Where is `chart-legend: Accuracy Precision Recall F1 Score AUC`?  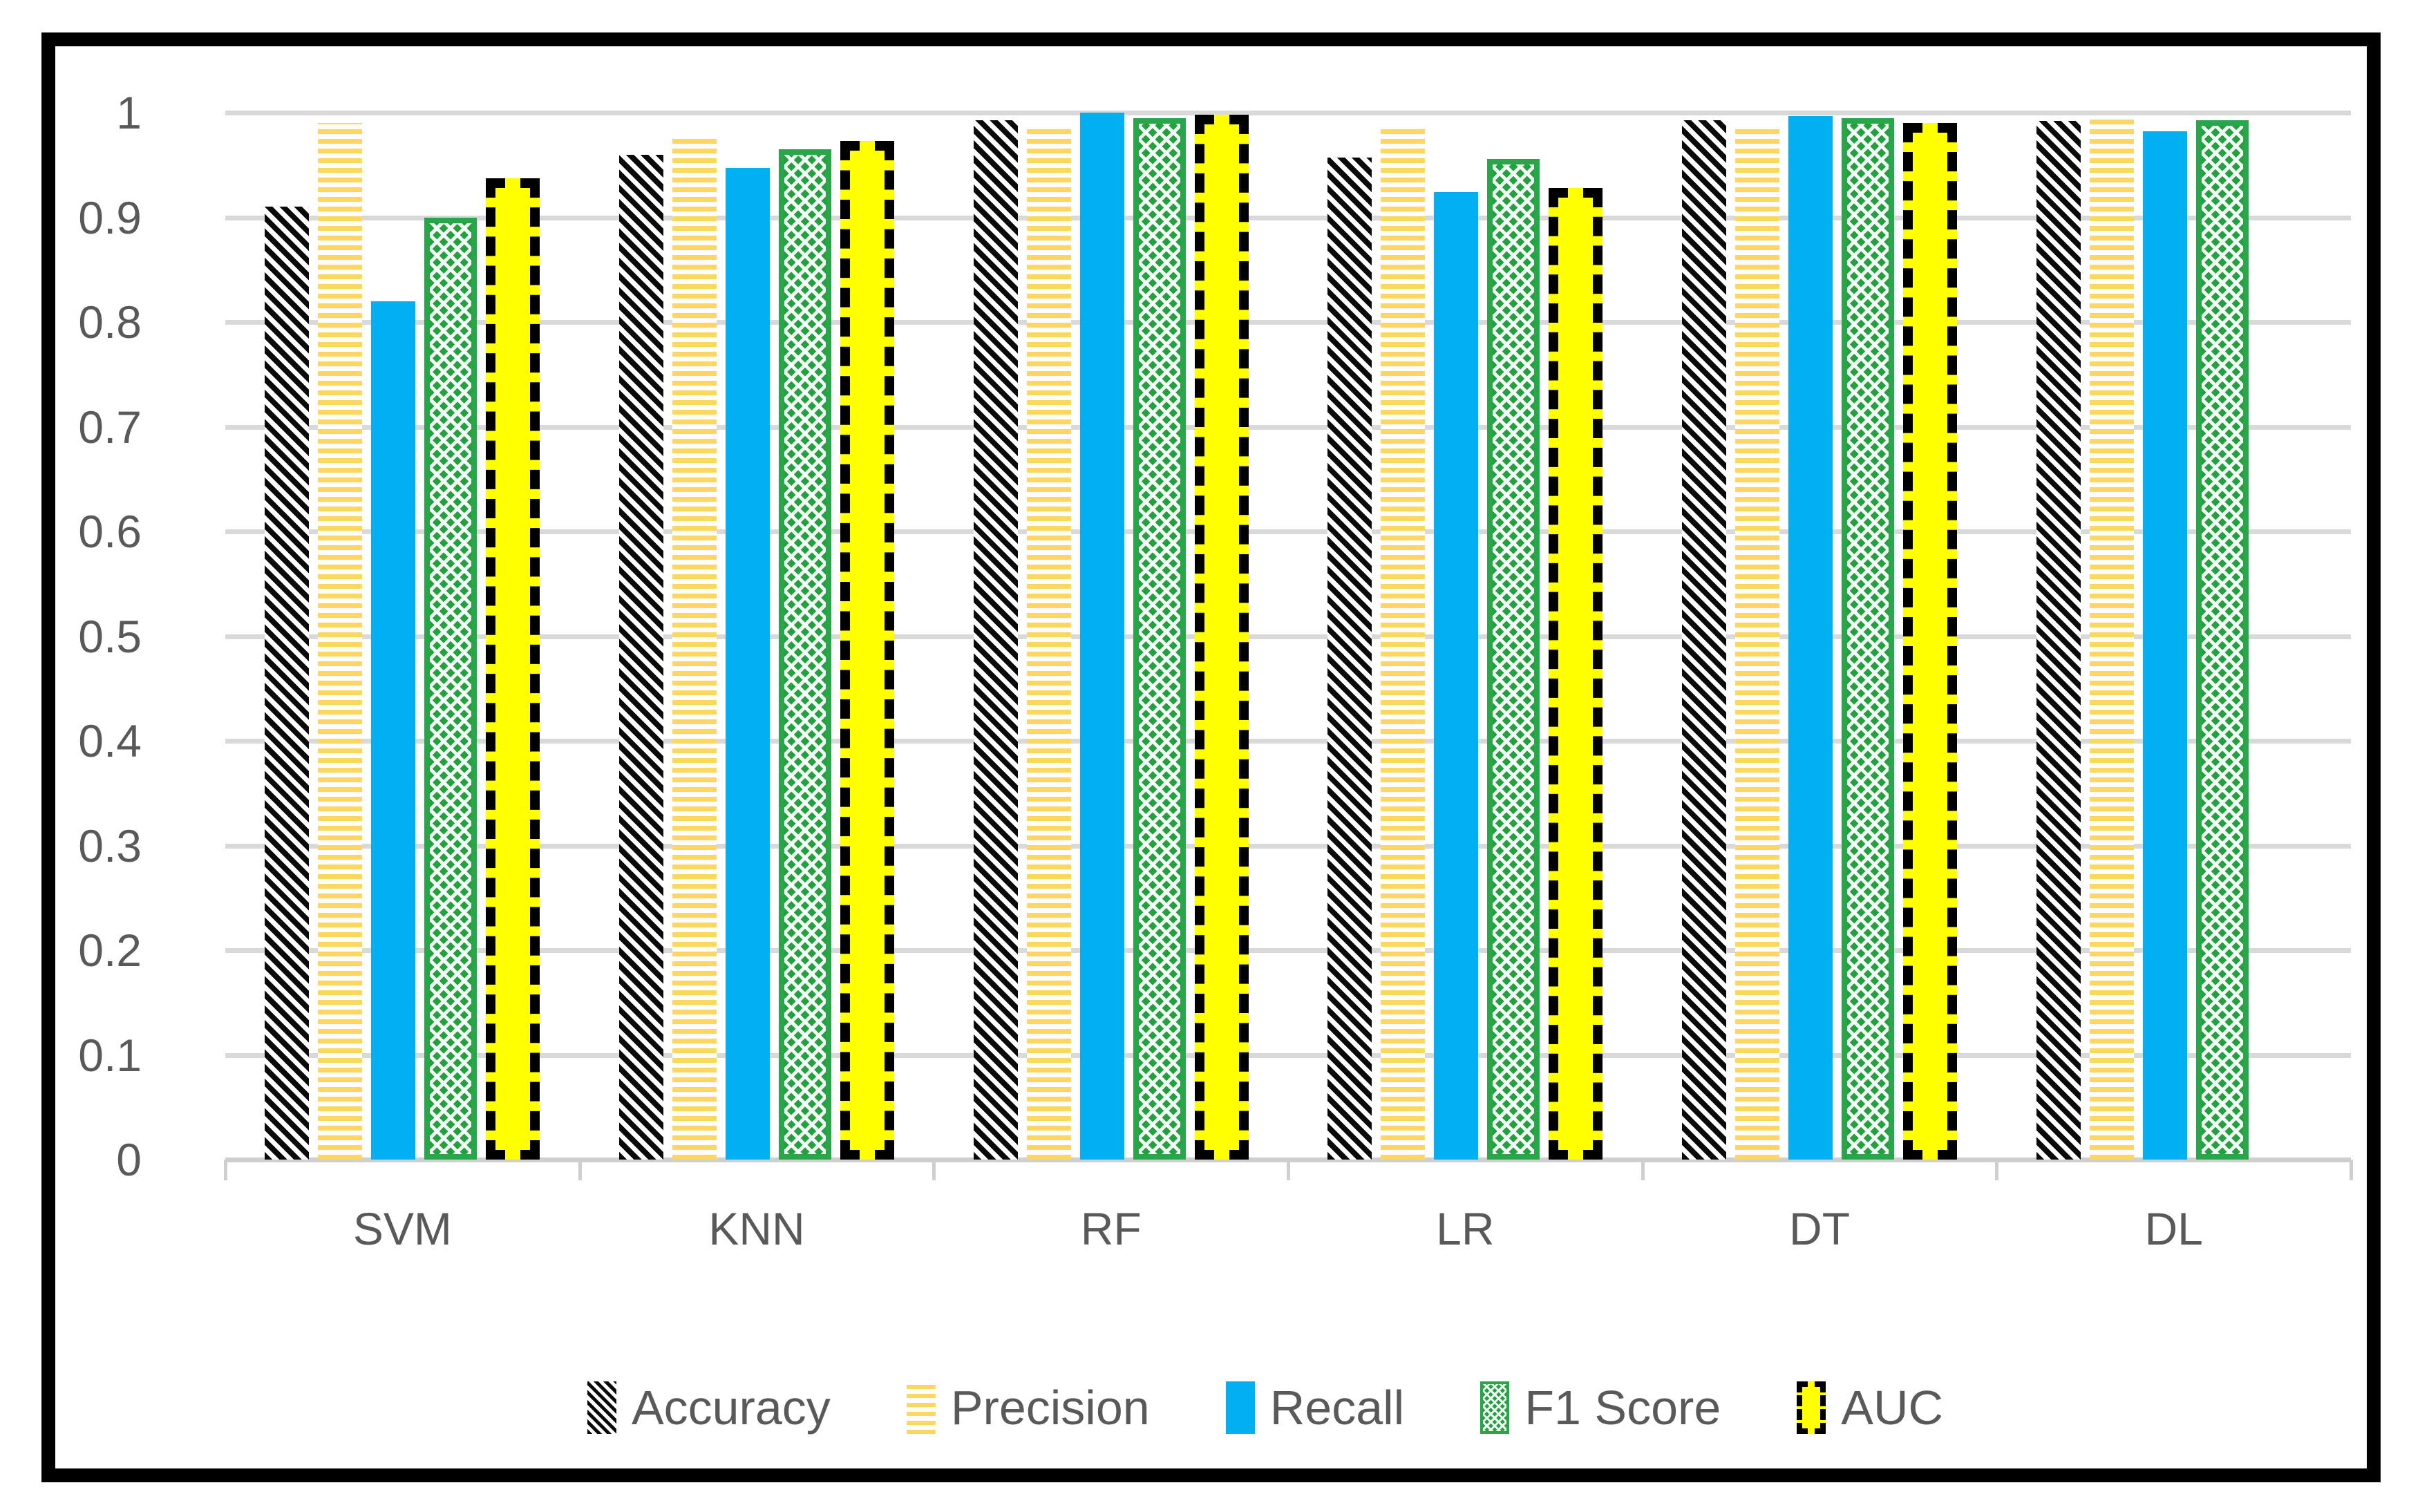
chart-legend: Accuracy Precision Recall F1 Score AUC is located at coordinates (1237, 1407).